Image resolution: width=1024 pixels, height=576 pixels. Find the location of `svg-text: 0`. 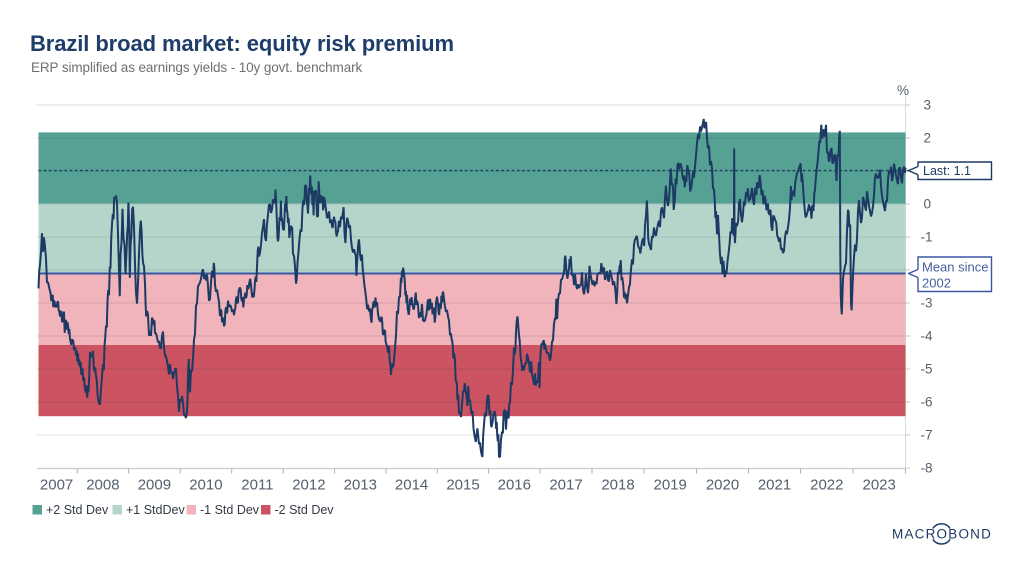

svg-text: 0 is located at coordinates (928, 204).